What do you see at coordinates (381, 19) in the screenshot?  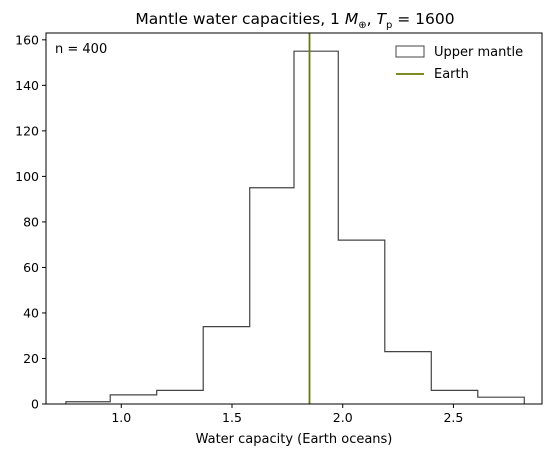 I see `chart-title-temp-symbol: T` at bounding box center [381, 19].